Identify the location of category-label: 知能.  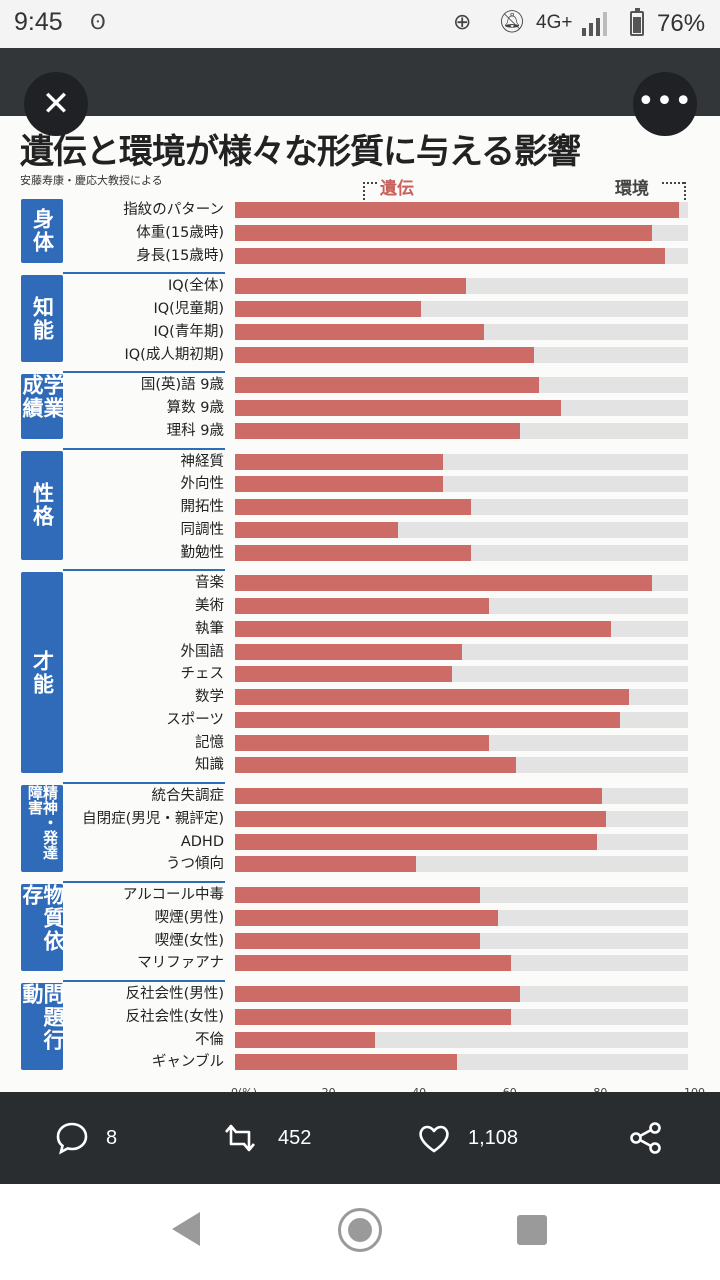
(42, 318).